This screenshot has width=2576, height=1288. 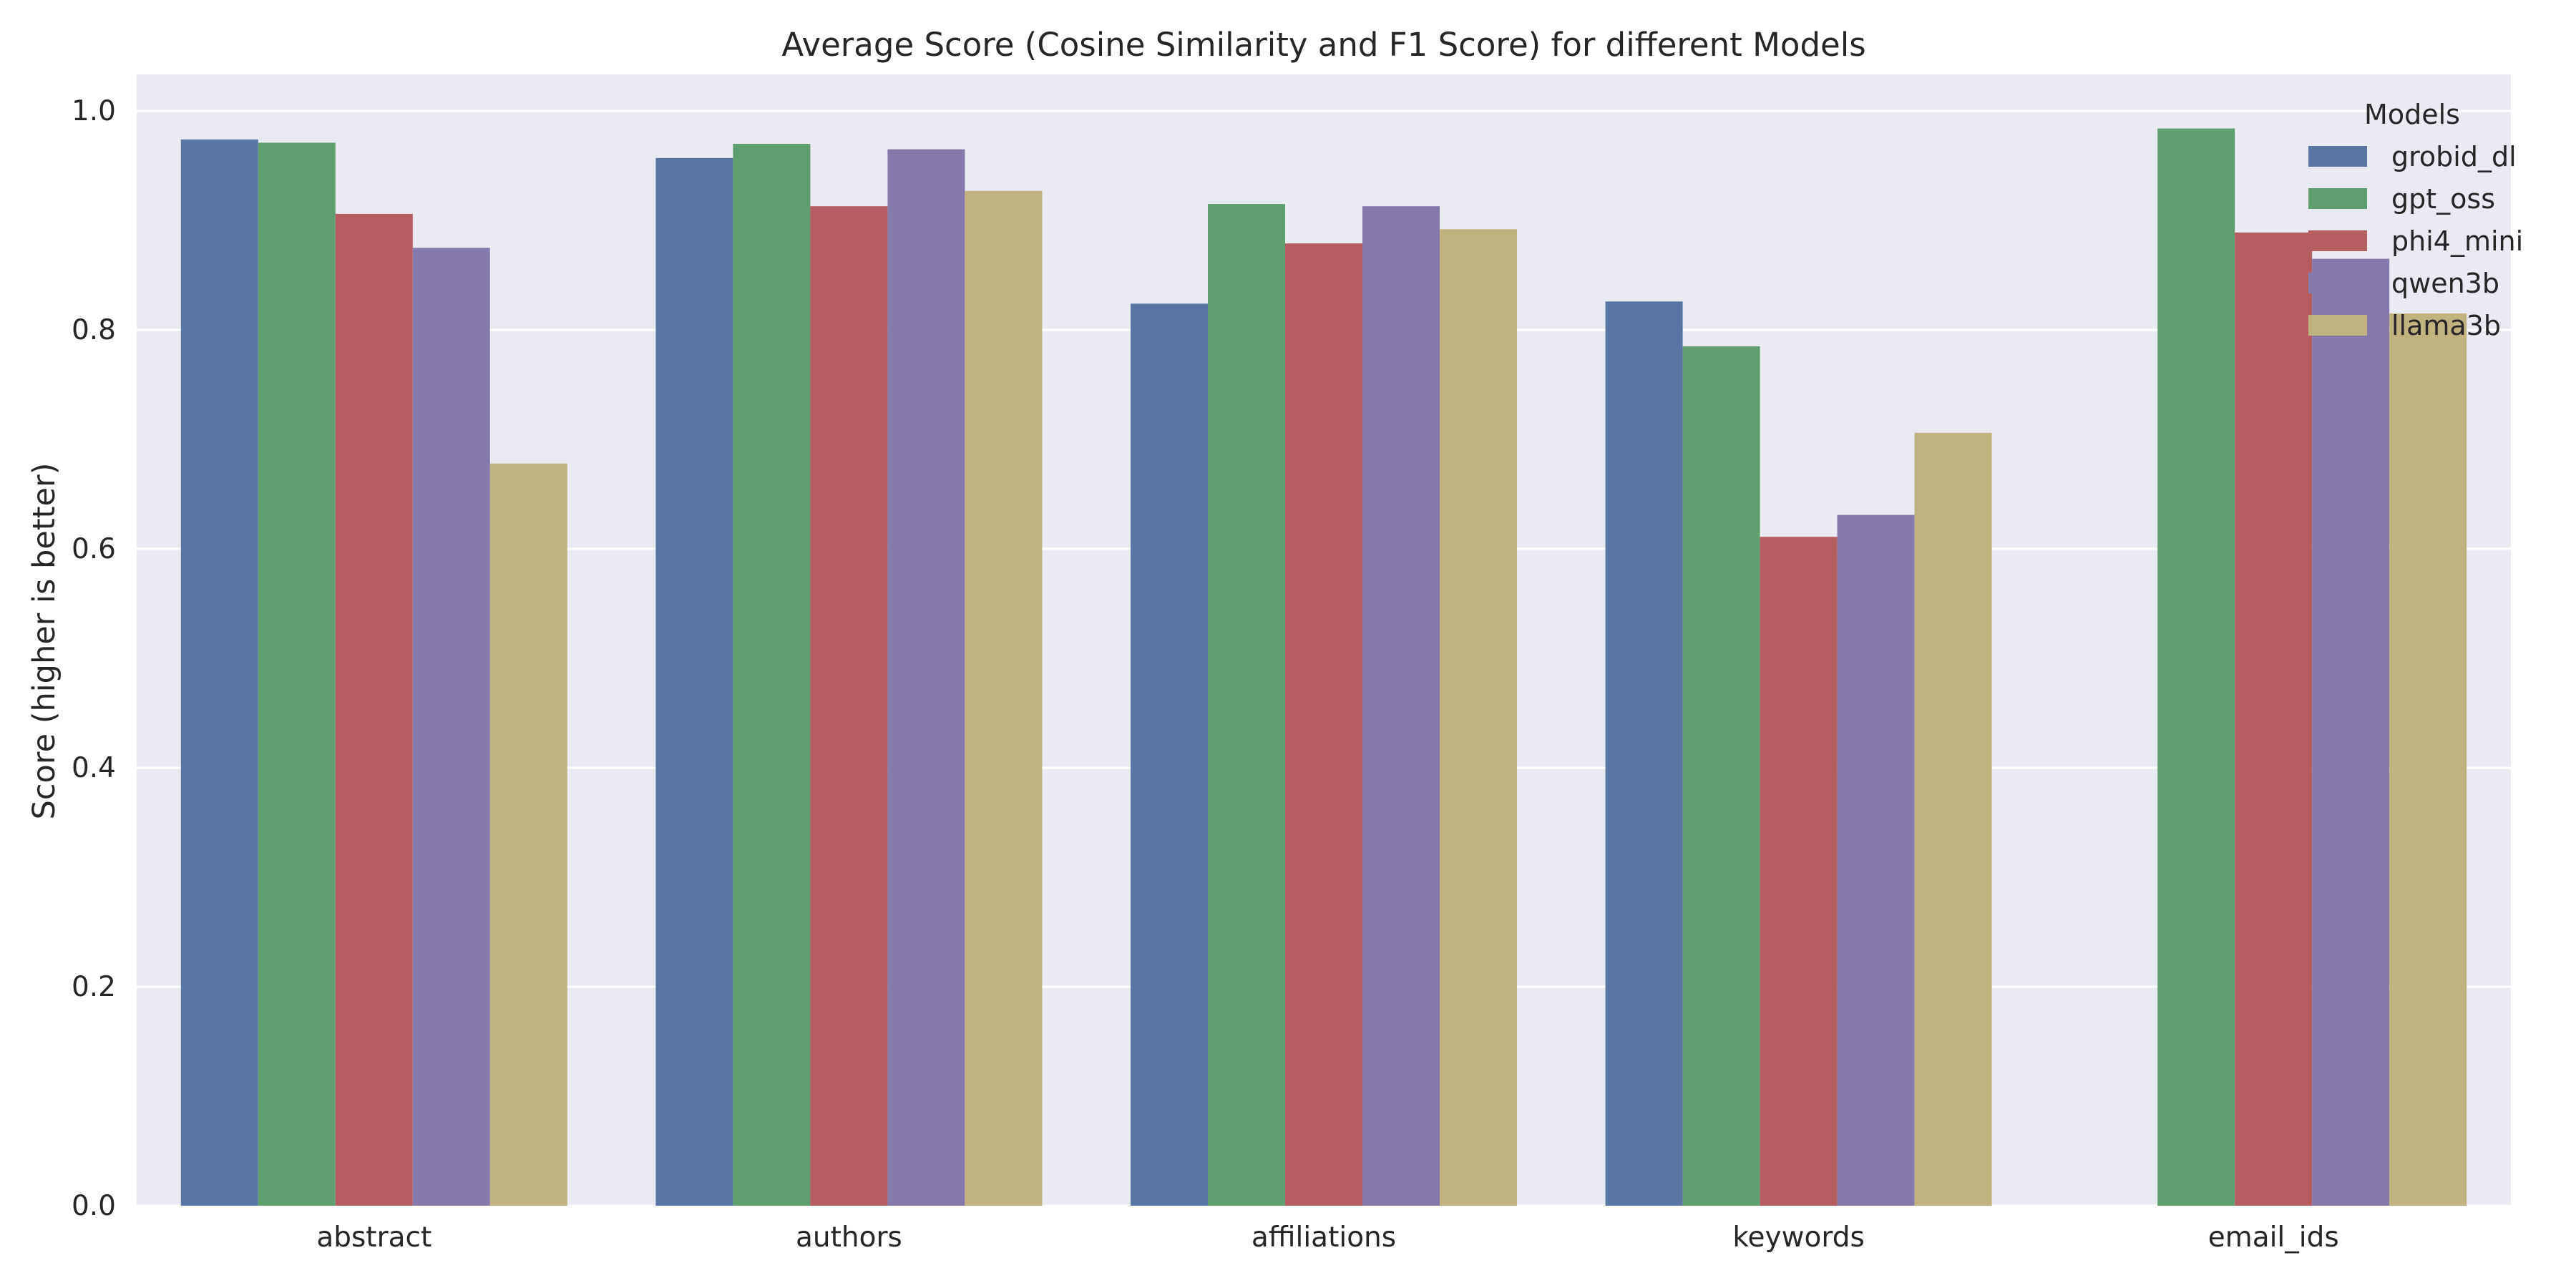 What do you see at coordinates (1876, 860) in the screenshot?
I see `bar-qwen3b-keywords` at bounding box center [1876, 860].